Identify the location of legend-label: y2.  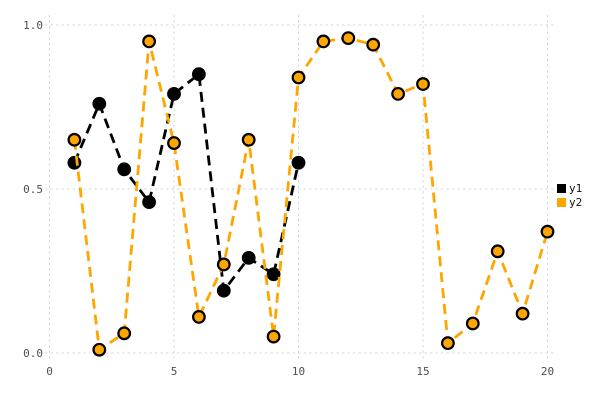
(576, 202).